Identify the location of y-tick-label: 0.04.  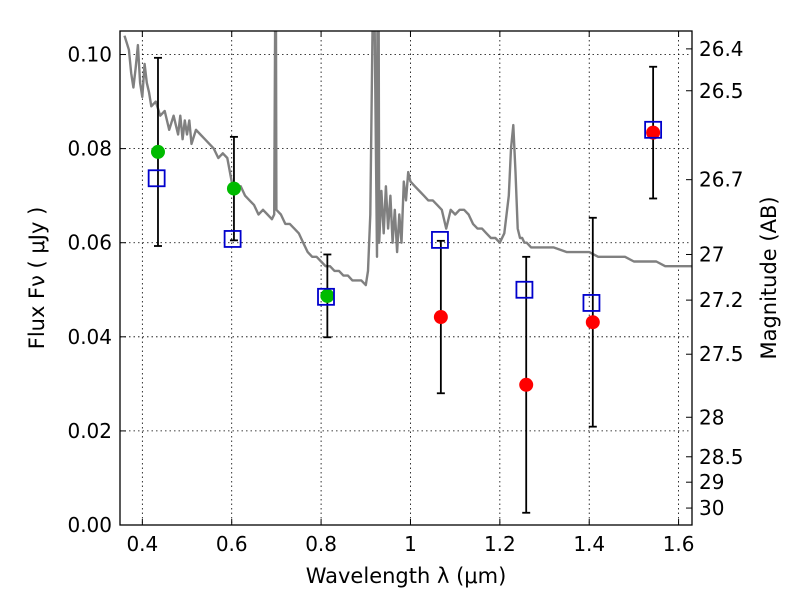
(89, 337).